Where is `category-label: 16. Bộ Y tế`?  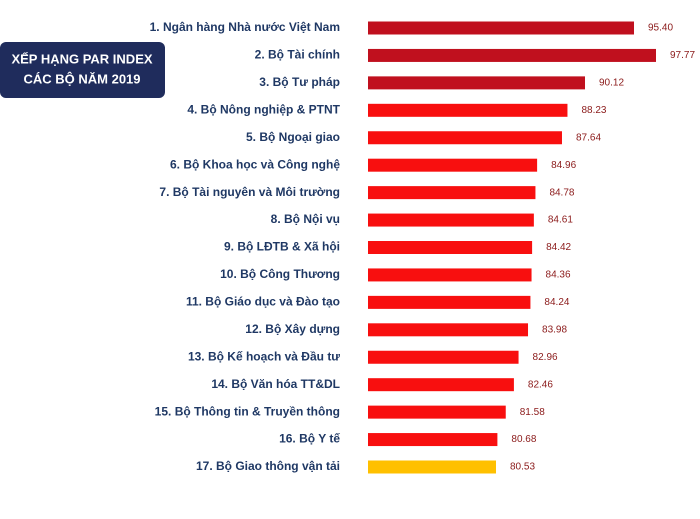
category-label: 16. Bộ Y tế is located at coordinates (309, 439).